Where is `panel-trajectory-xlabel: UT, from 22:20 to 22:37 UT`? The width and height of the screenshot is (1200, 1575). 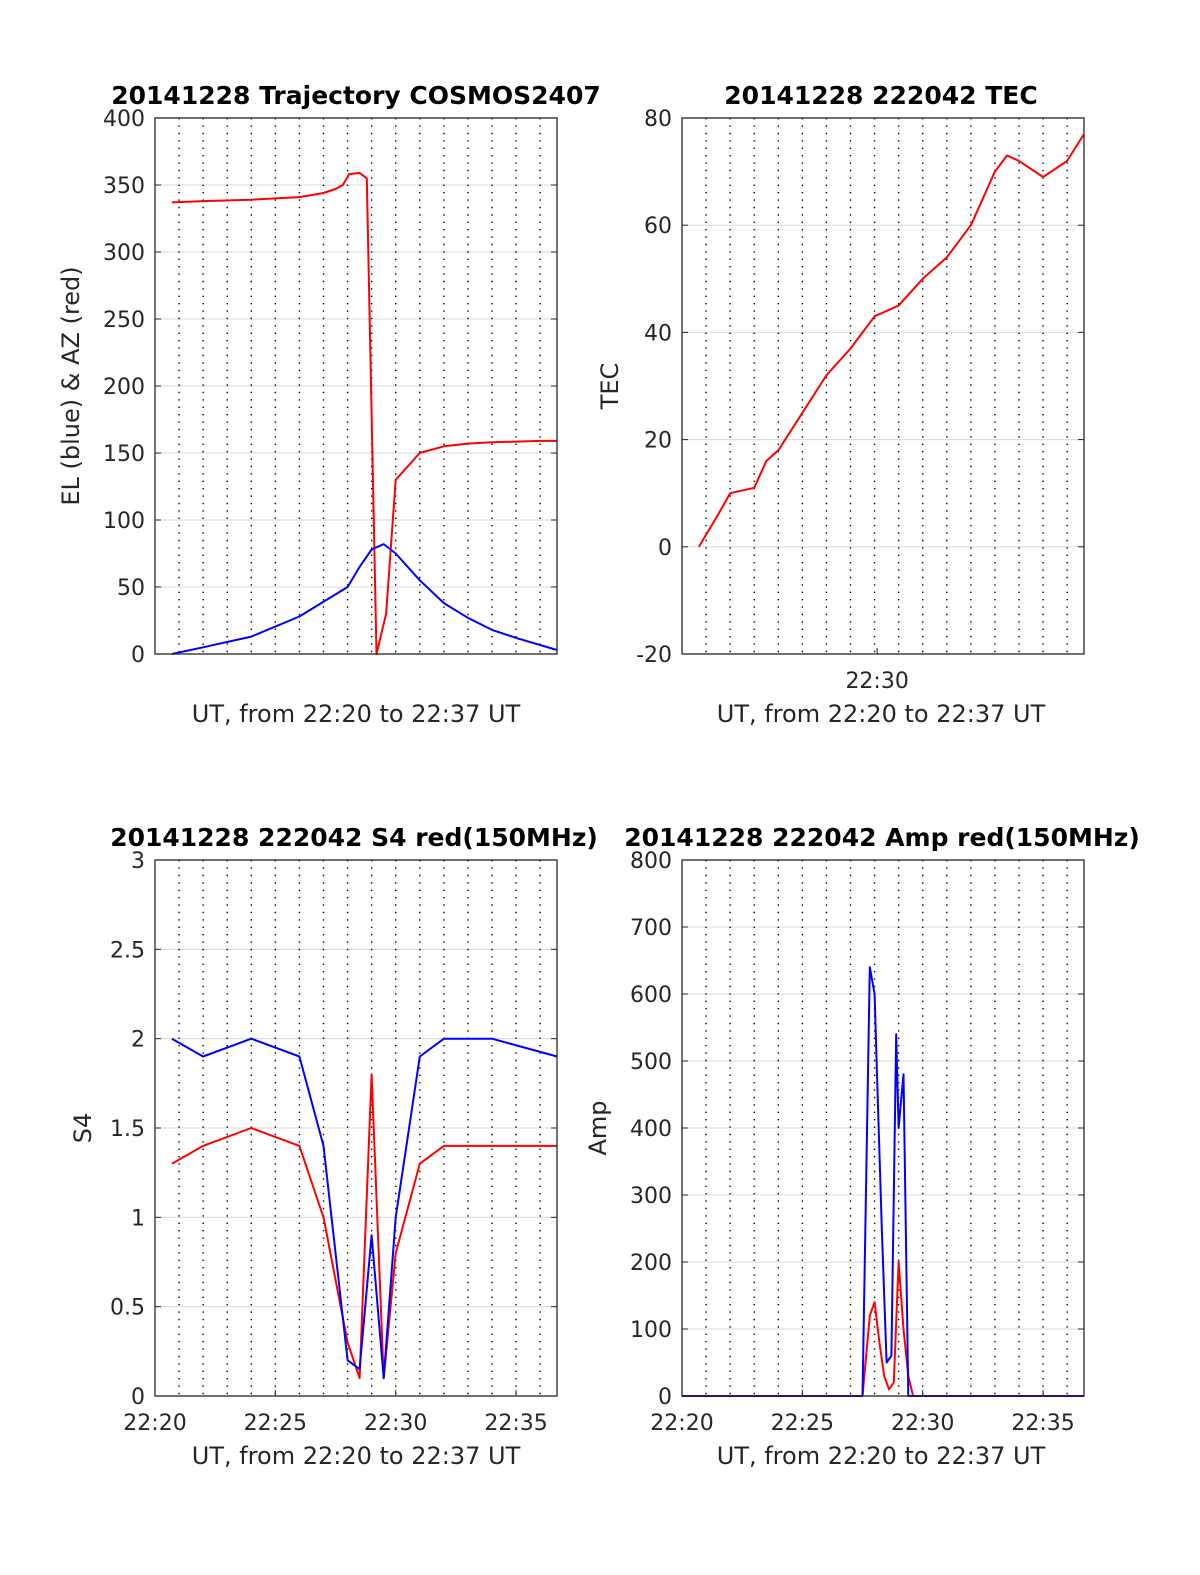 panel-trajectory-xlabel: UT, from 22:20 to 22:37 UT is located at coordinates (356, 714).